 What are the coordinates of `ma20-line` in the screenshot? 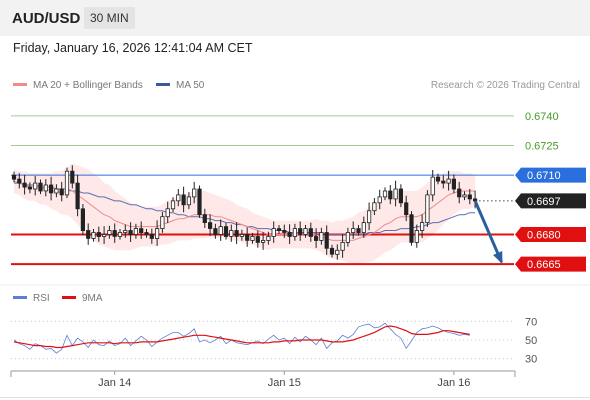 It's located at (244, 210).